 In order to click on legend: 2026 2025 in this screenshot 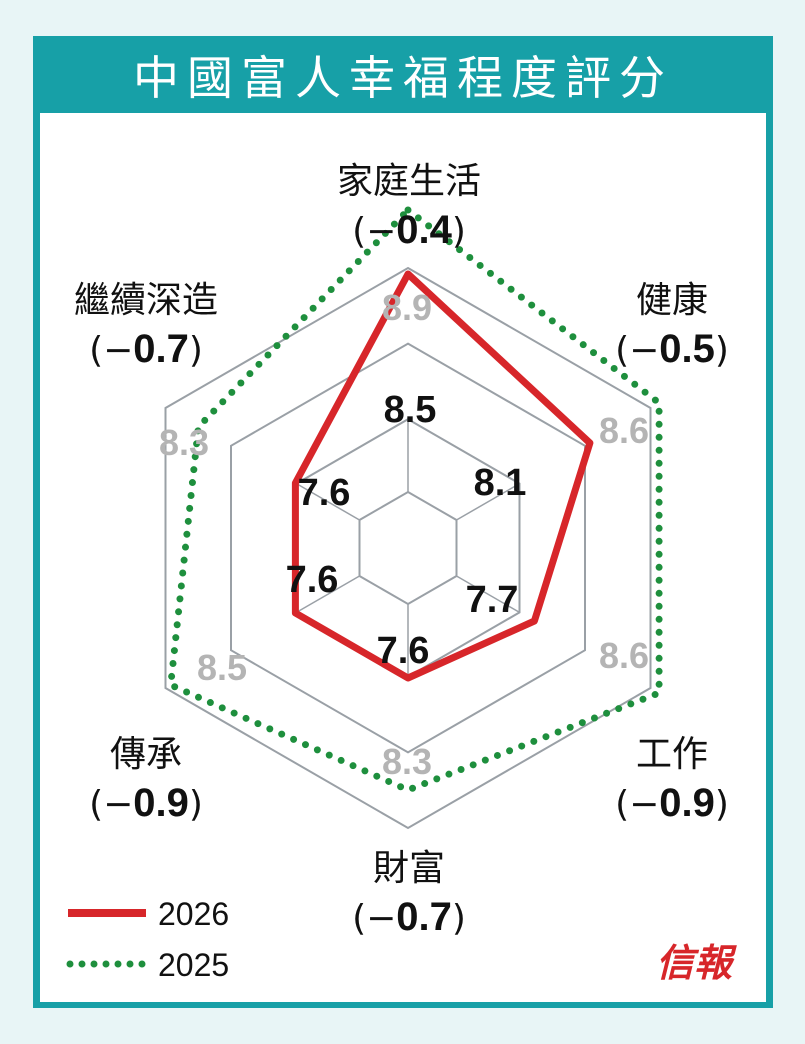, I will do `click(147, 939)`.